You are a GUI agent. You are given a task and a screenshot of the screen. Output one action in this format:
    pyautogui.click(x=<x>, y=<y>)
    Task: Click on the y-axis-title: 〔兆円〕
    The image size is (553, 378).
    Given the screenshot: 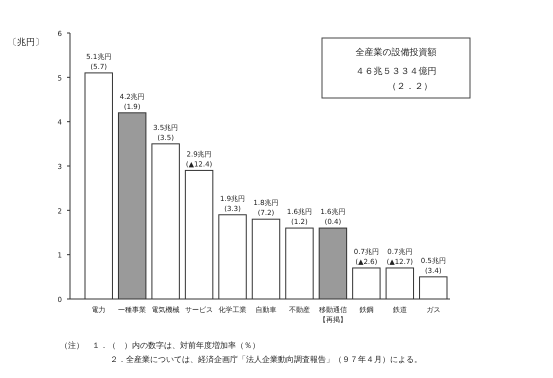 What is the action you would take?
    pyautogui.click(x=26, y=42)
    